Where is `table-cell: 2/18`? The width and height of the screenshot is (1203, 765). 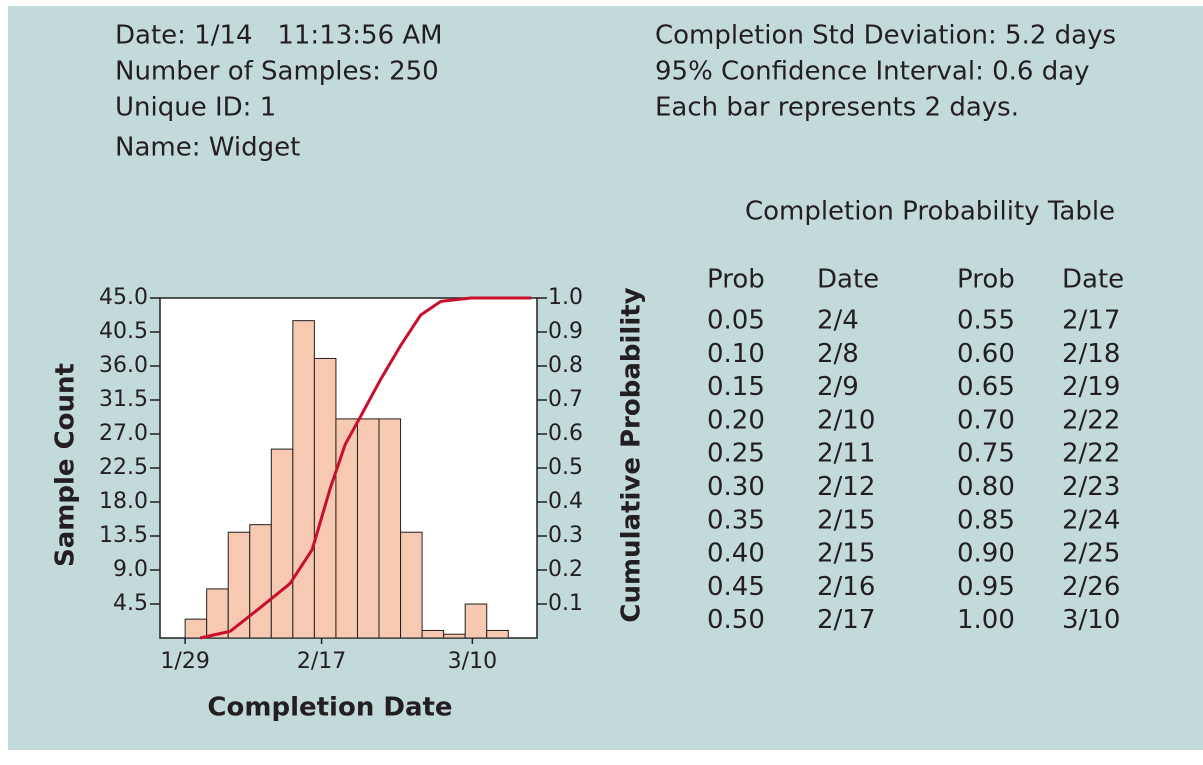 table-cell: 2/18 is located at coordinates (1091, 354).